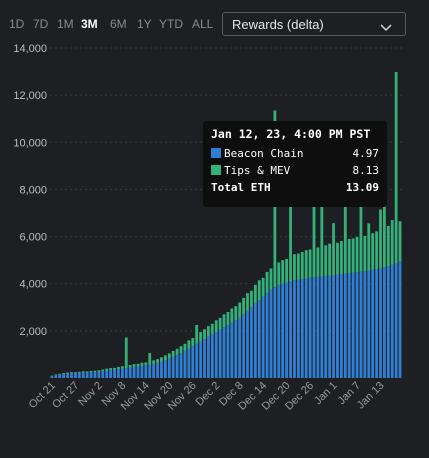 This screenshot has width=429, height=458. Describe the element at coordinates (118, 24) in the screenshot. I see `range-6m-button: 6M` at that location.